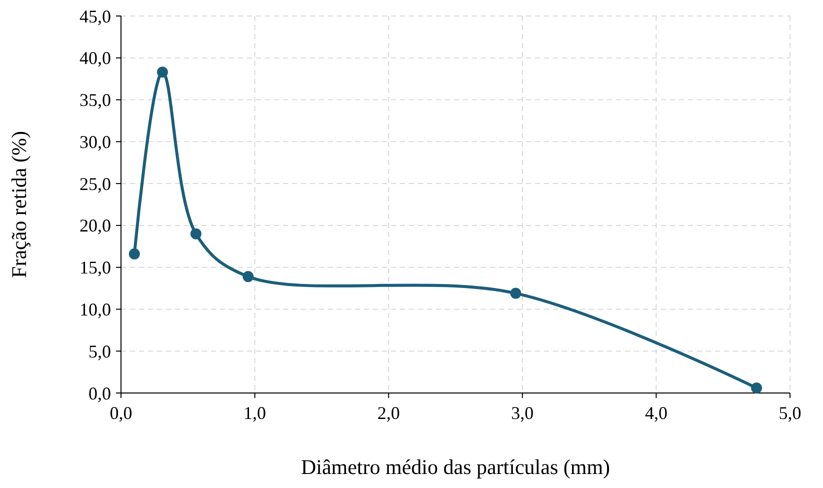 The width and height of the screenshot is (823, 488). I want to click on y-tick-label: 5,0, so click(99, 351).